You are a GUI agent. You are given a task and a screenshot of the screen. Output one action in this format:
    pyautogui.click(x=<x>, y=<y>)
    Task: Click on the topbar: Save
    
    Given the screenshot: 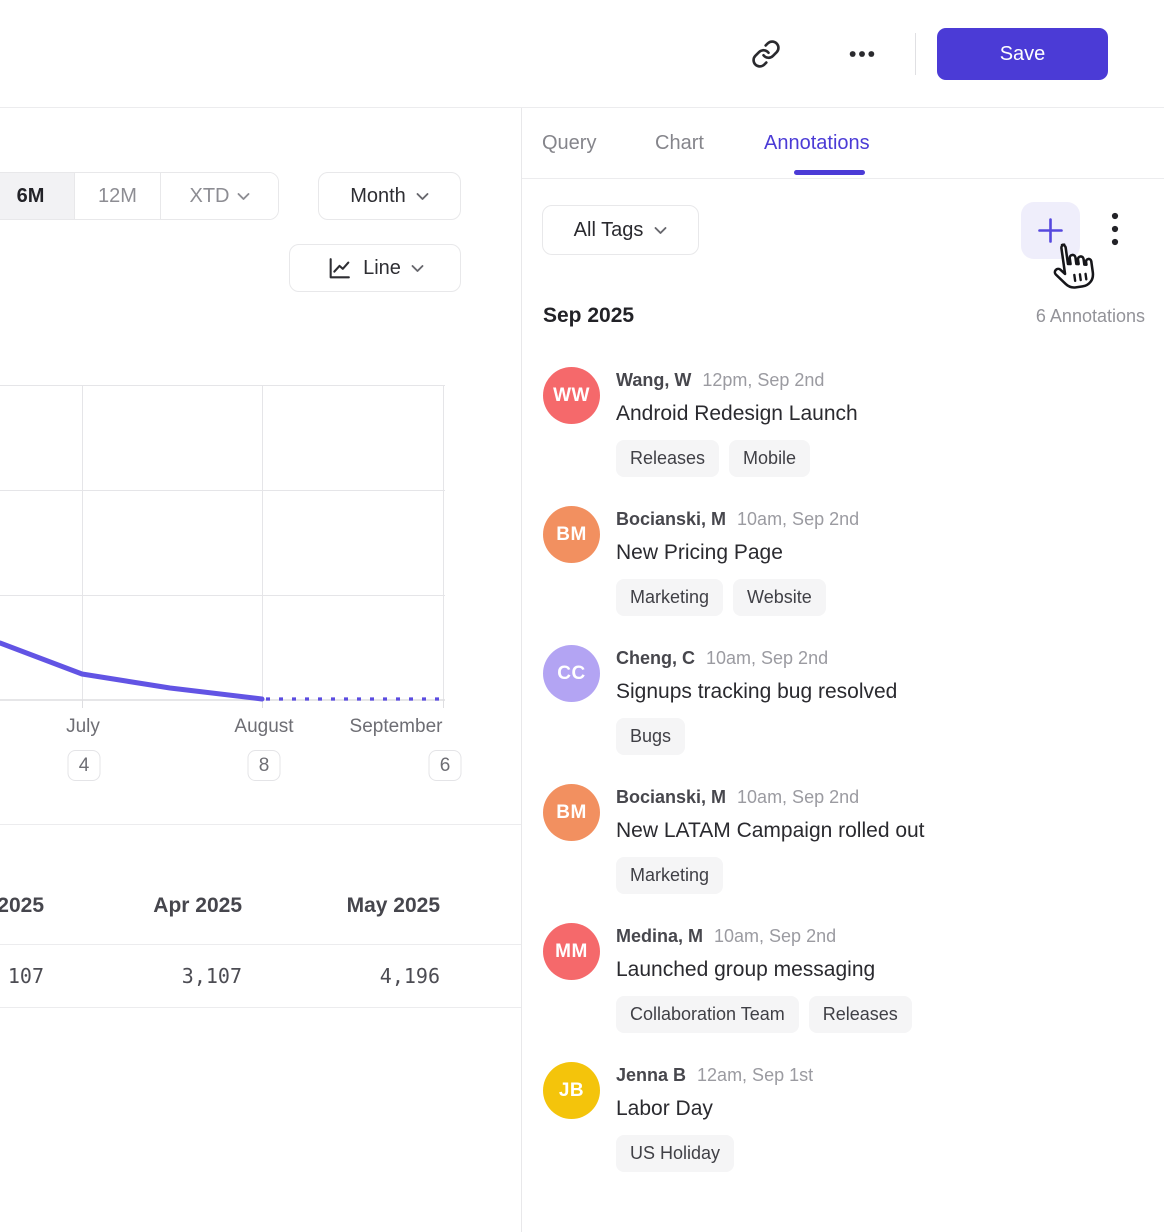 What is the action you would take?
    pyautogui.click(x=582, y=54)
    